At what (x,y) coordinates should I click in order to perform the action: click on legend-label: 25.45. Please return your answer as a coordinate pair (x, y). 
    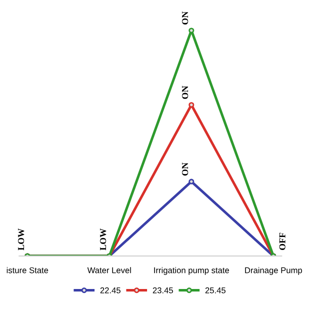
    Looking at the image, I should click on (215, 290).